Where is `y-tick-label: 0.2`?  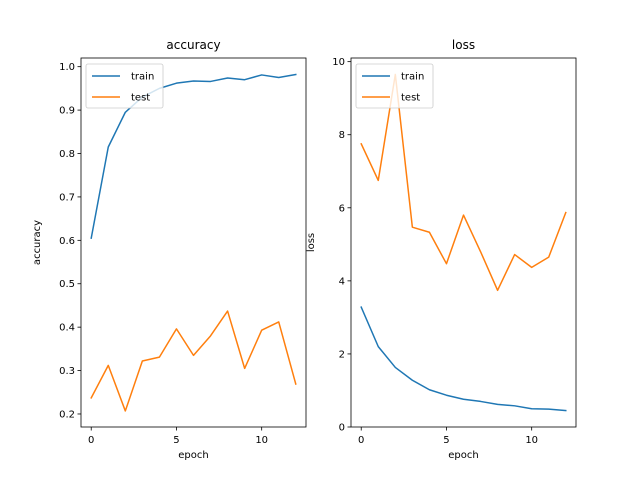 y-tick-label: 0.2 is located at coordinates (67, 414).